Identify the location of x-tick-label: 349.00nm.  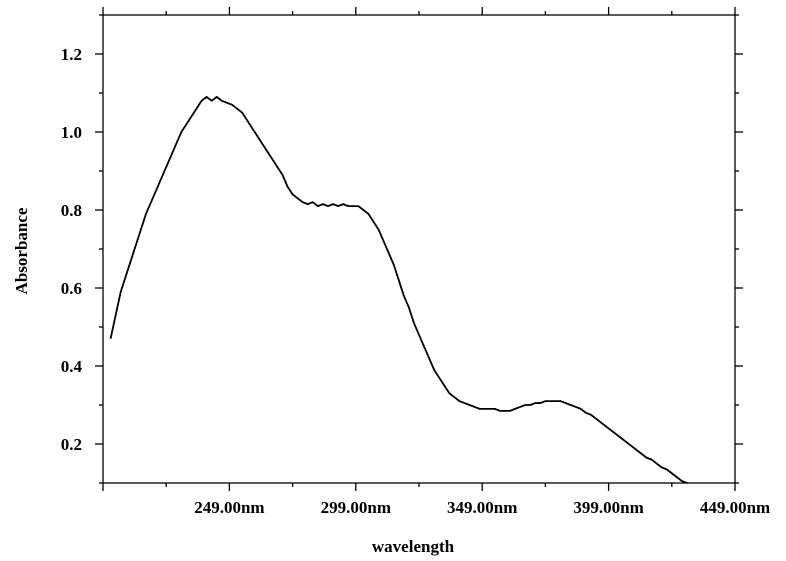
(482, 507).